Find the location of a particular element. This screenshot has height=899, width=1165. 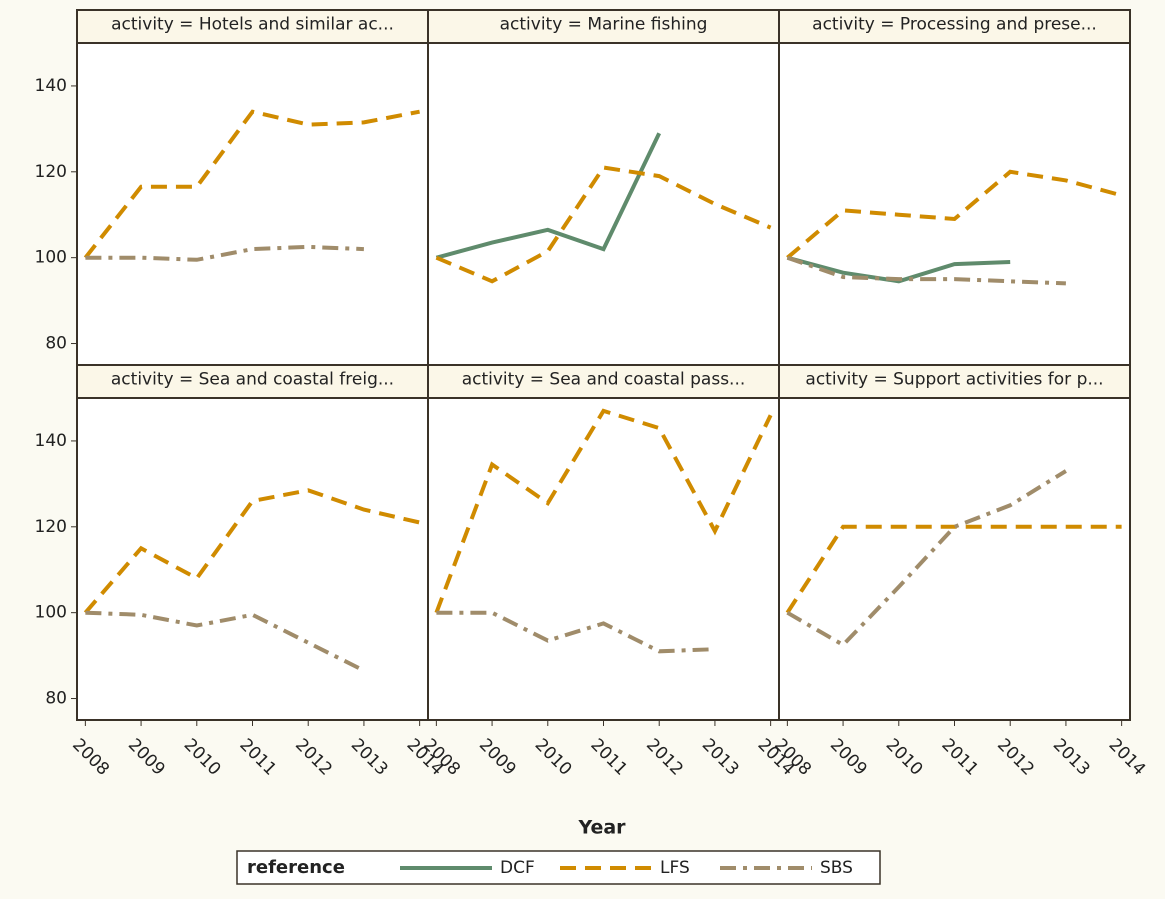

legend-label: SBS is located at coordinates (836, 868).